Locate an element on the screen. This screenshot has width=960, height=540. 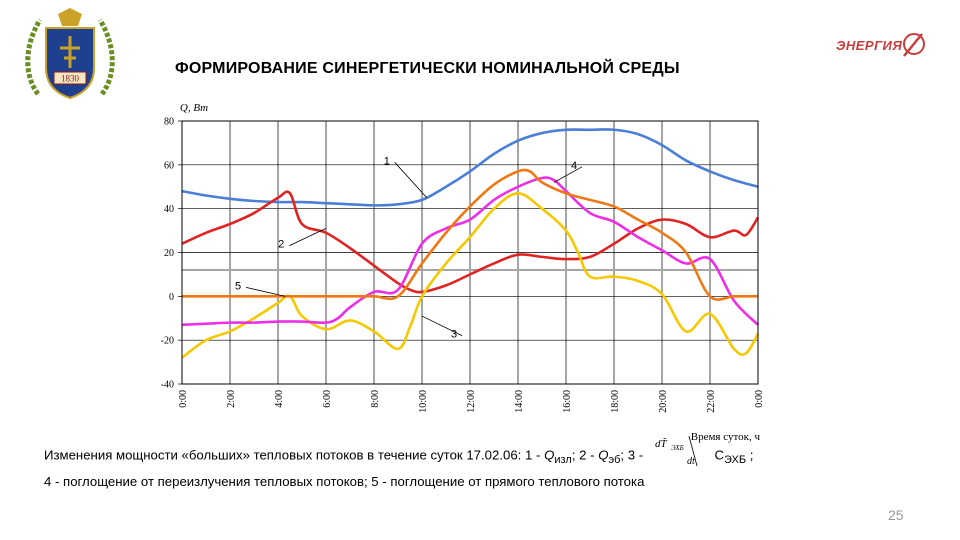
x-tick-label: 20:00 is located at coordinates (663, 401).